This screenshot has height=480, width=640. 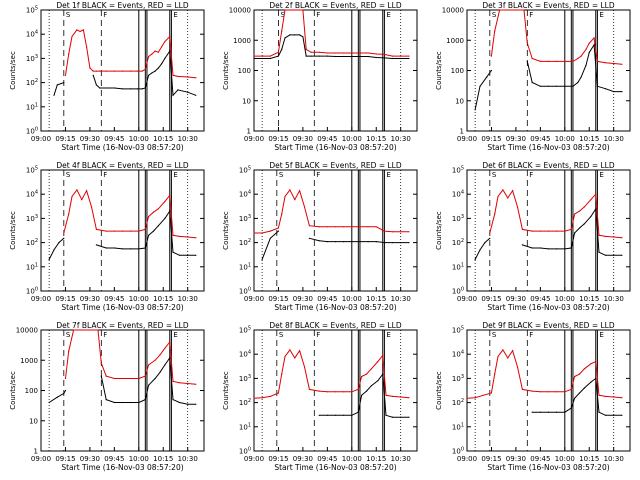 What do you see at coordinates (548, 165) in the screenshot?
I see `panel-title: Det 6f BLACK = Events, RED = LLD` at bounding box center [548, 165].